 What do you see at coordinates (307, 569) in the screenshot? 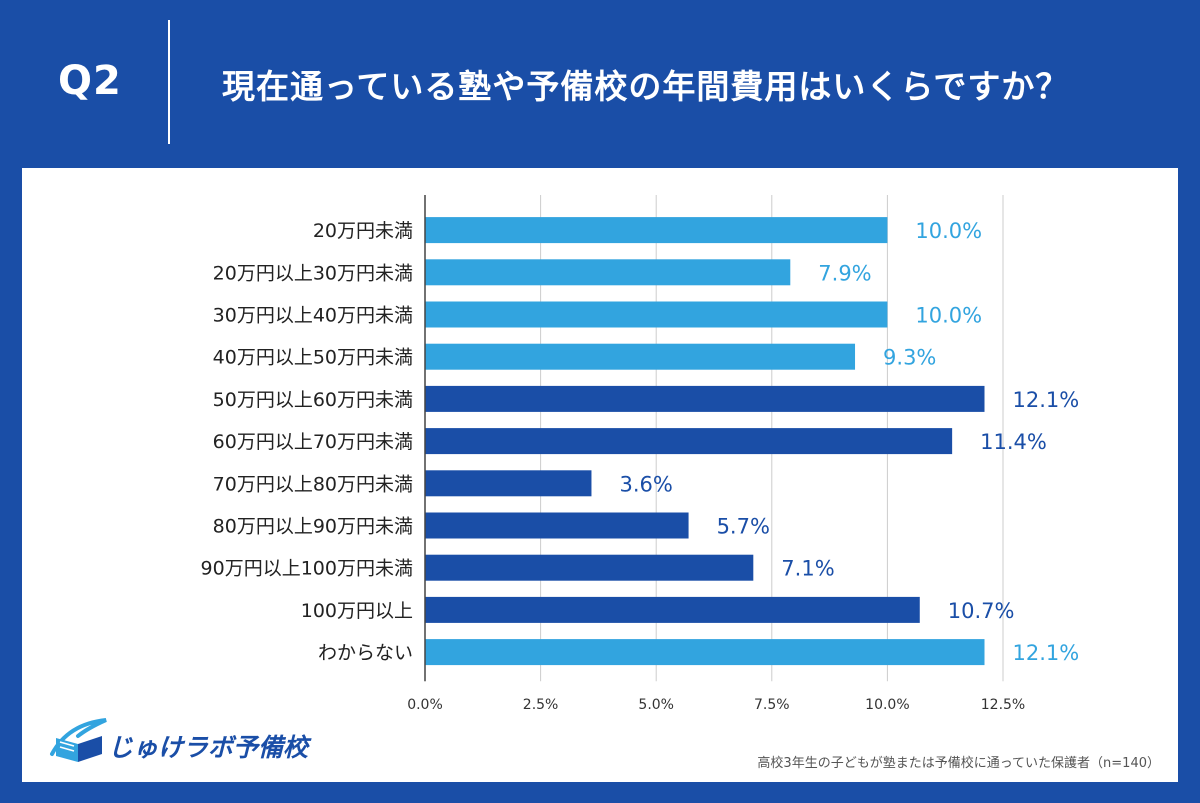
I see `category-label: 90万円以上100万円未満` at bounding box center [307, 569].